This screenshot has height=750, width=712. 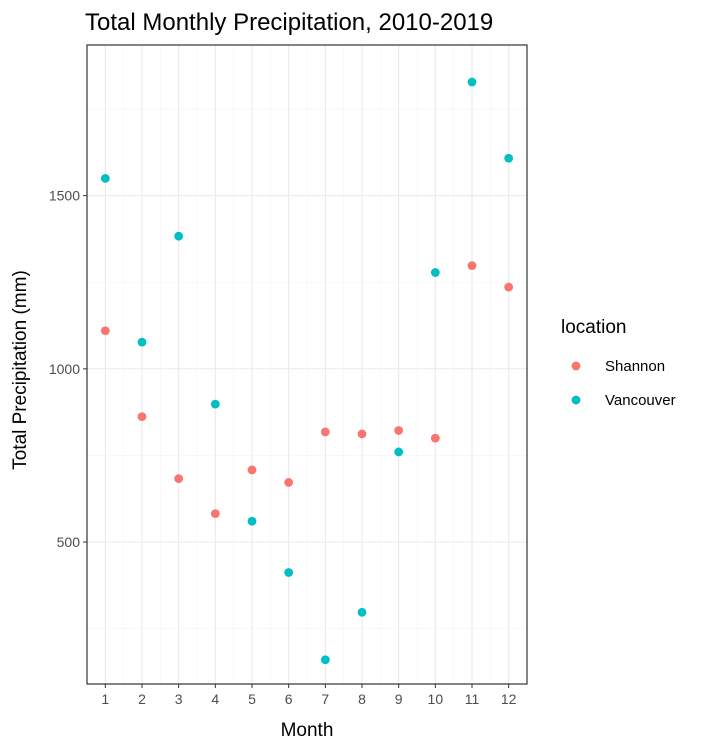 I want to click on y-axis-title: Total Precipitation (mm), so click(x=20, y=370).